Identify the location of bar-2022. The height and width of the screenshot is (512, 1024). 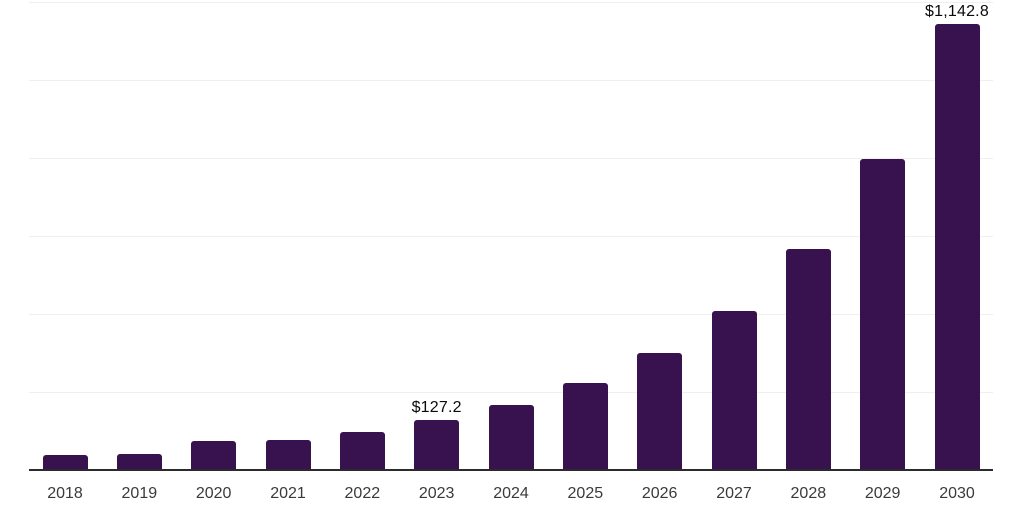
(362, 451).